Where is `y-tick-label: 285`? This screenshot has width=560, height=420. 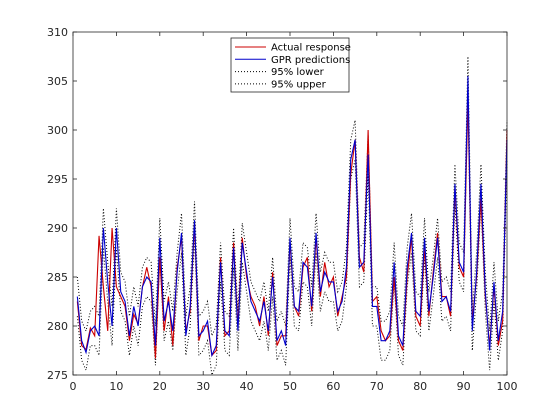
y-tick-label: 285 is located at coordinates (57, 277).